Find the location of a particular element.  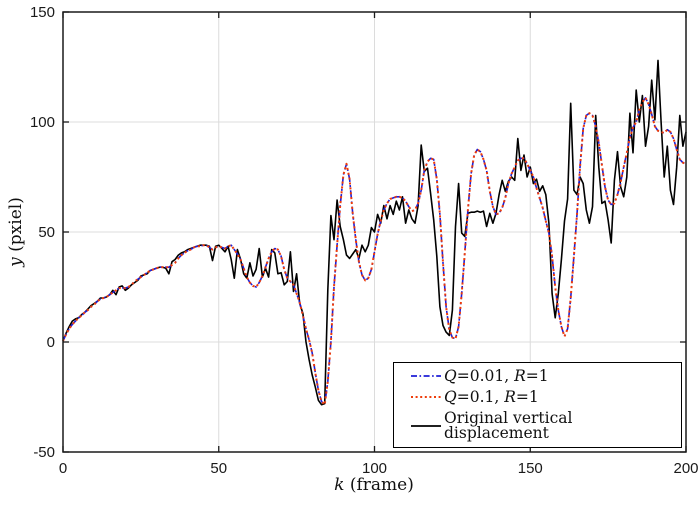

x-axis-label: k (frame) is located at coordinates (374, 485).